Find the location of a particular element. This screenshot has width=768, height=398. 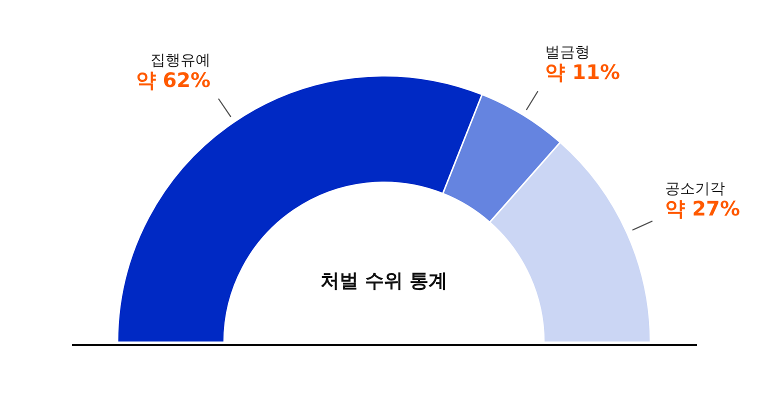

slice-label: 벌금형 is located at coordinates (567, 52).